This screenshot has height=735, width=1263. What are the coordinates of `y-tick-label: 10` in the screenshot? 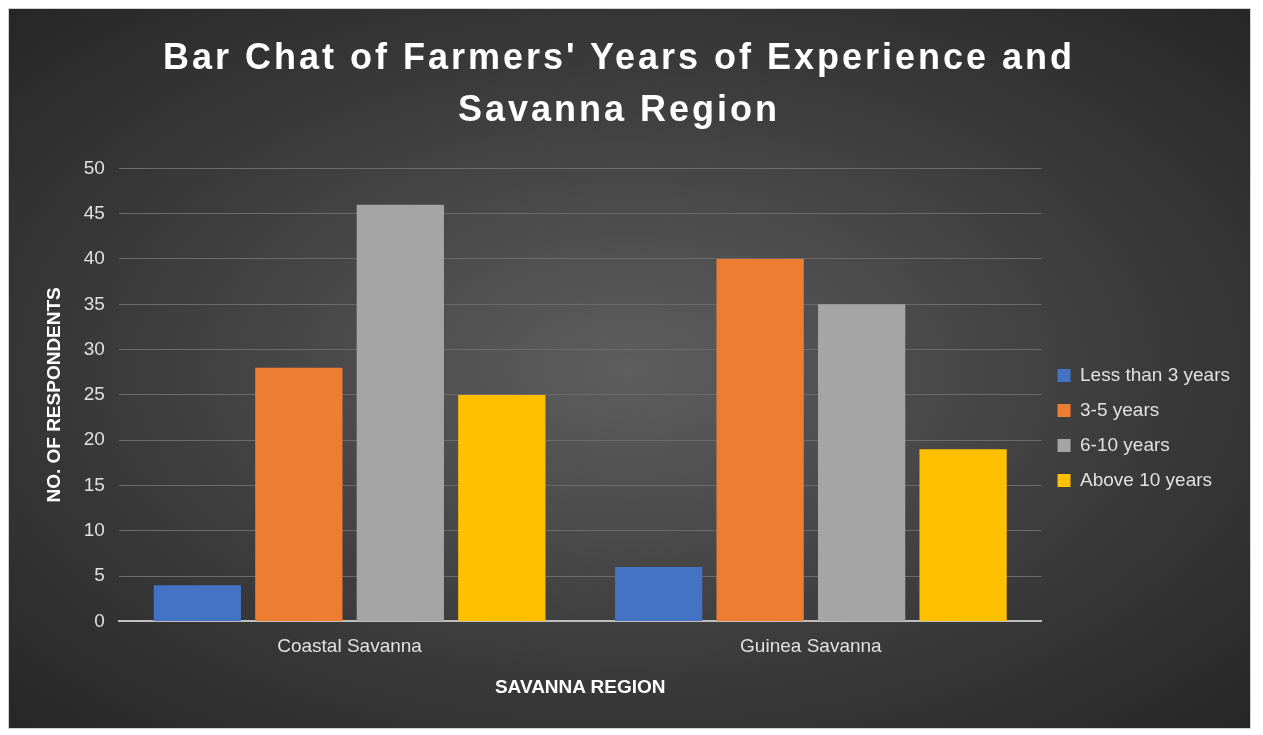 It's located at (94, 530).